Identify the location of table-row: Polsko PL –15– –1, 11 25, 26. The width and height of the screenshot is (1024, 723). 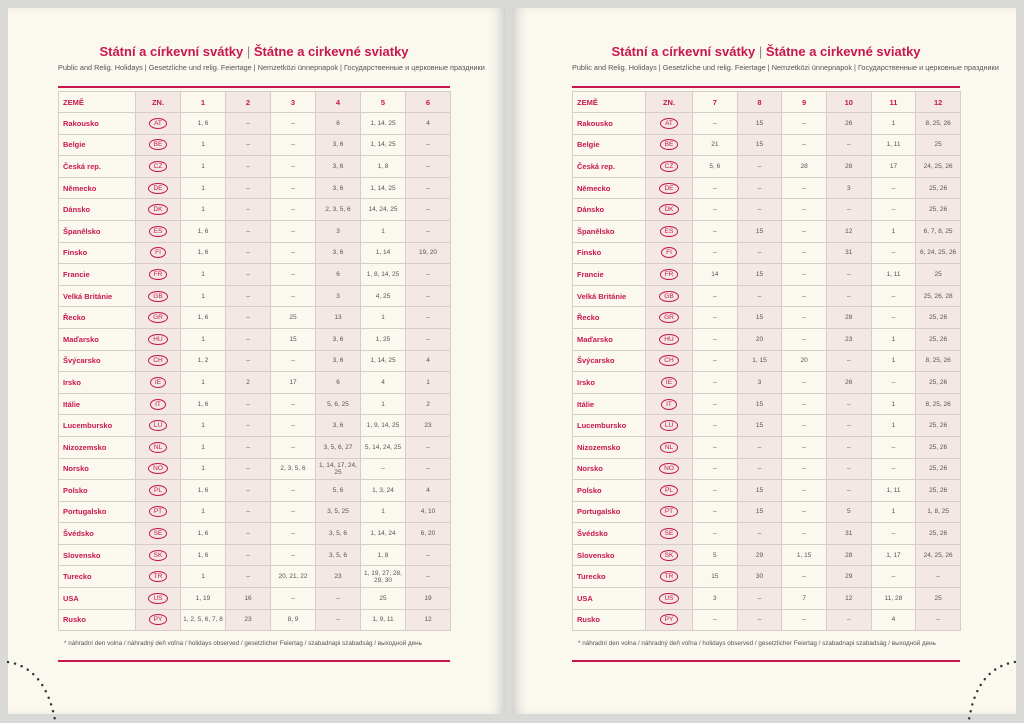
(766, 490).